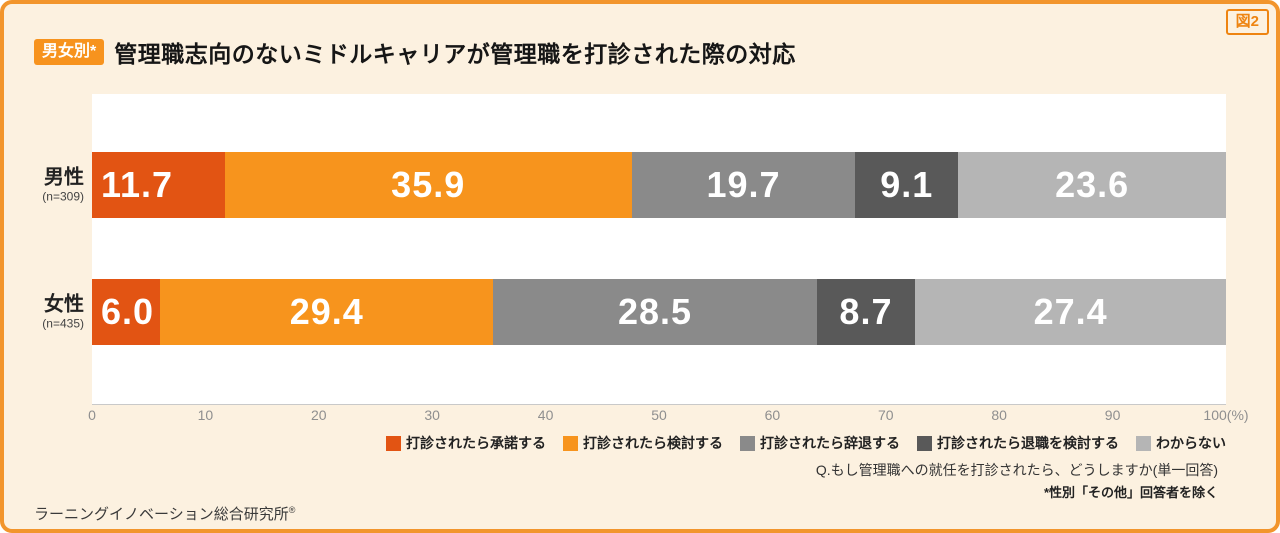 The width and height of the screenshot is (1280, 533). Describe the element at coordinates (42, 184) in the screenshot. I see `category-label: 男性 (n=309)` at that location.